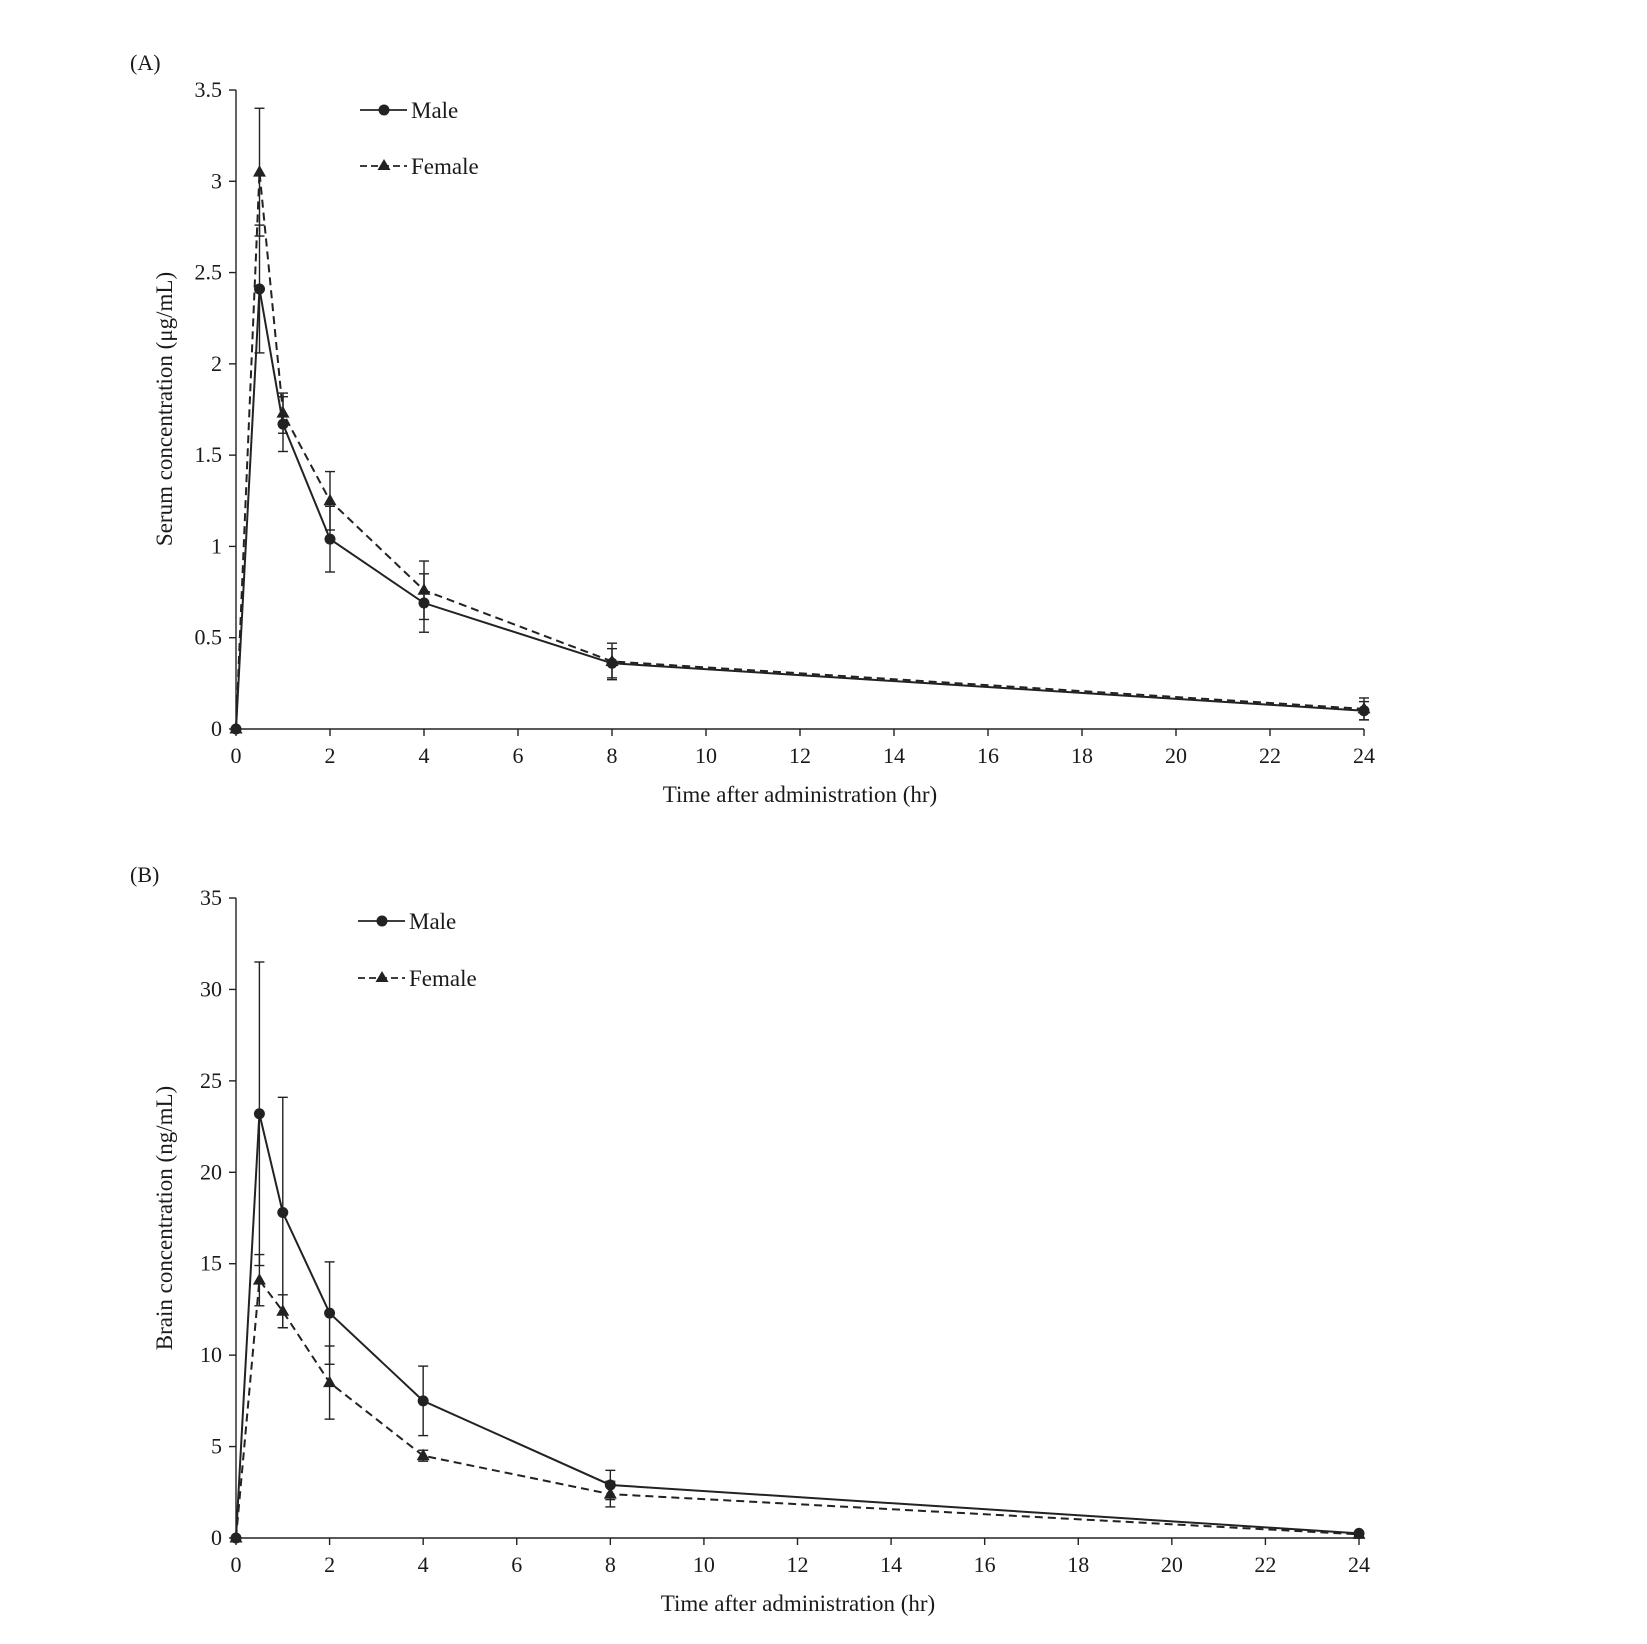 The image size is (1647, 1644). I want to click on y-tick-label: 1, so click(216, 545).